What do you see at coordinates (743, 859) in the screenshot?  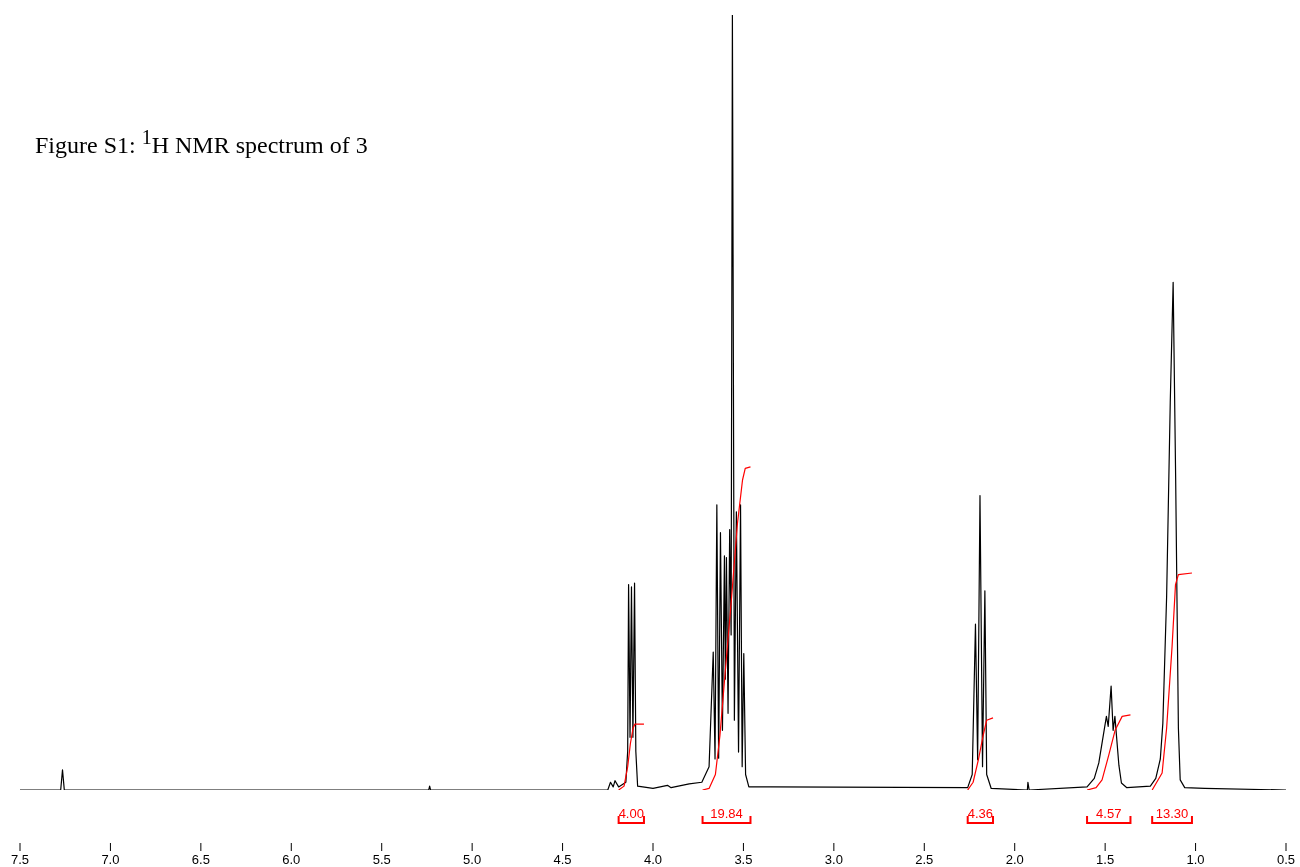 I see `x-tick-label: 3.5` at bounding box center [743, 859].